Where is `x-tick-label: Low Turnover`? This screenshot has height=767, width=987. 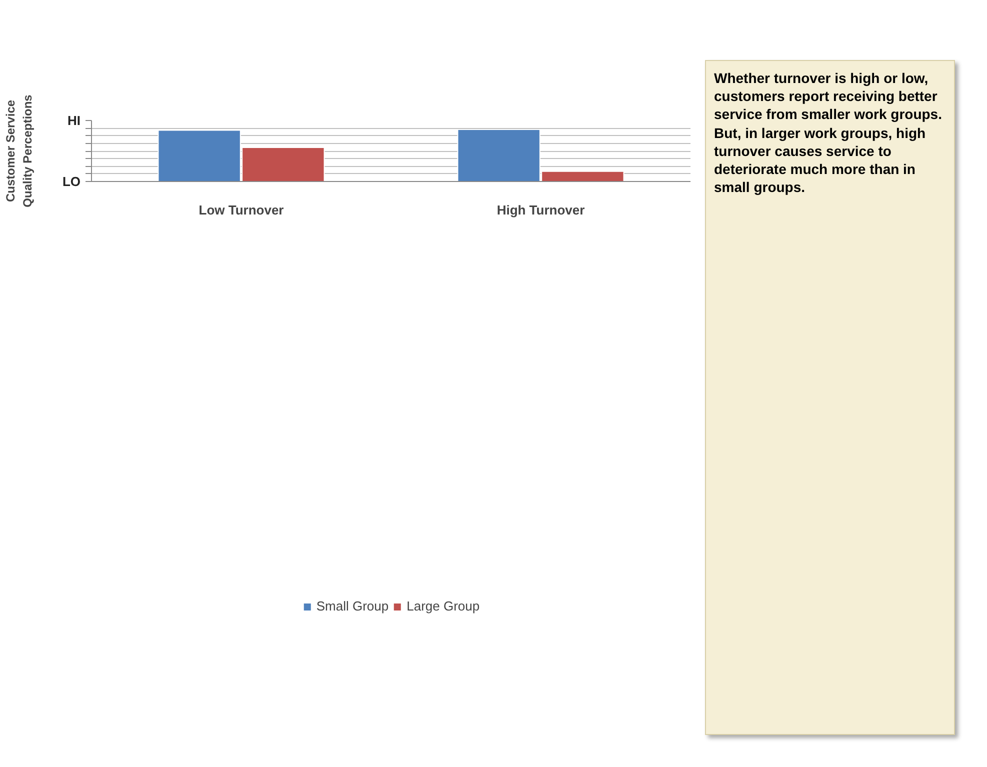
x-tick-label: Low Turnover is located at coordinates (241, 210).